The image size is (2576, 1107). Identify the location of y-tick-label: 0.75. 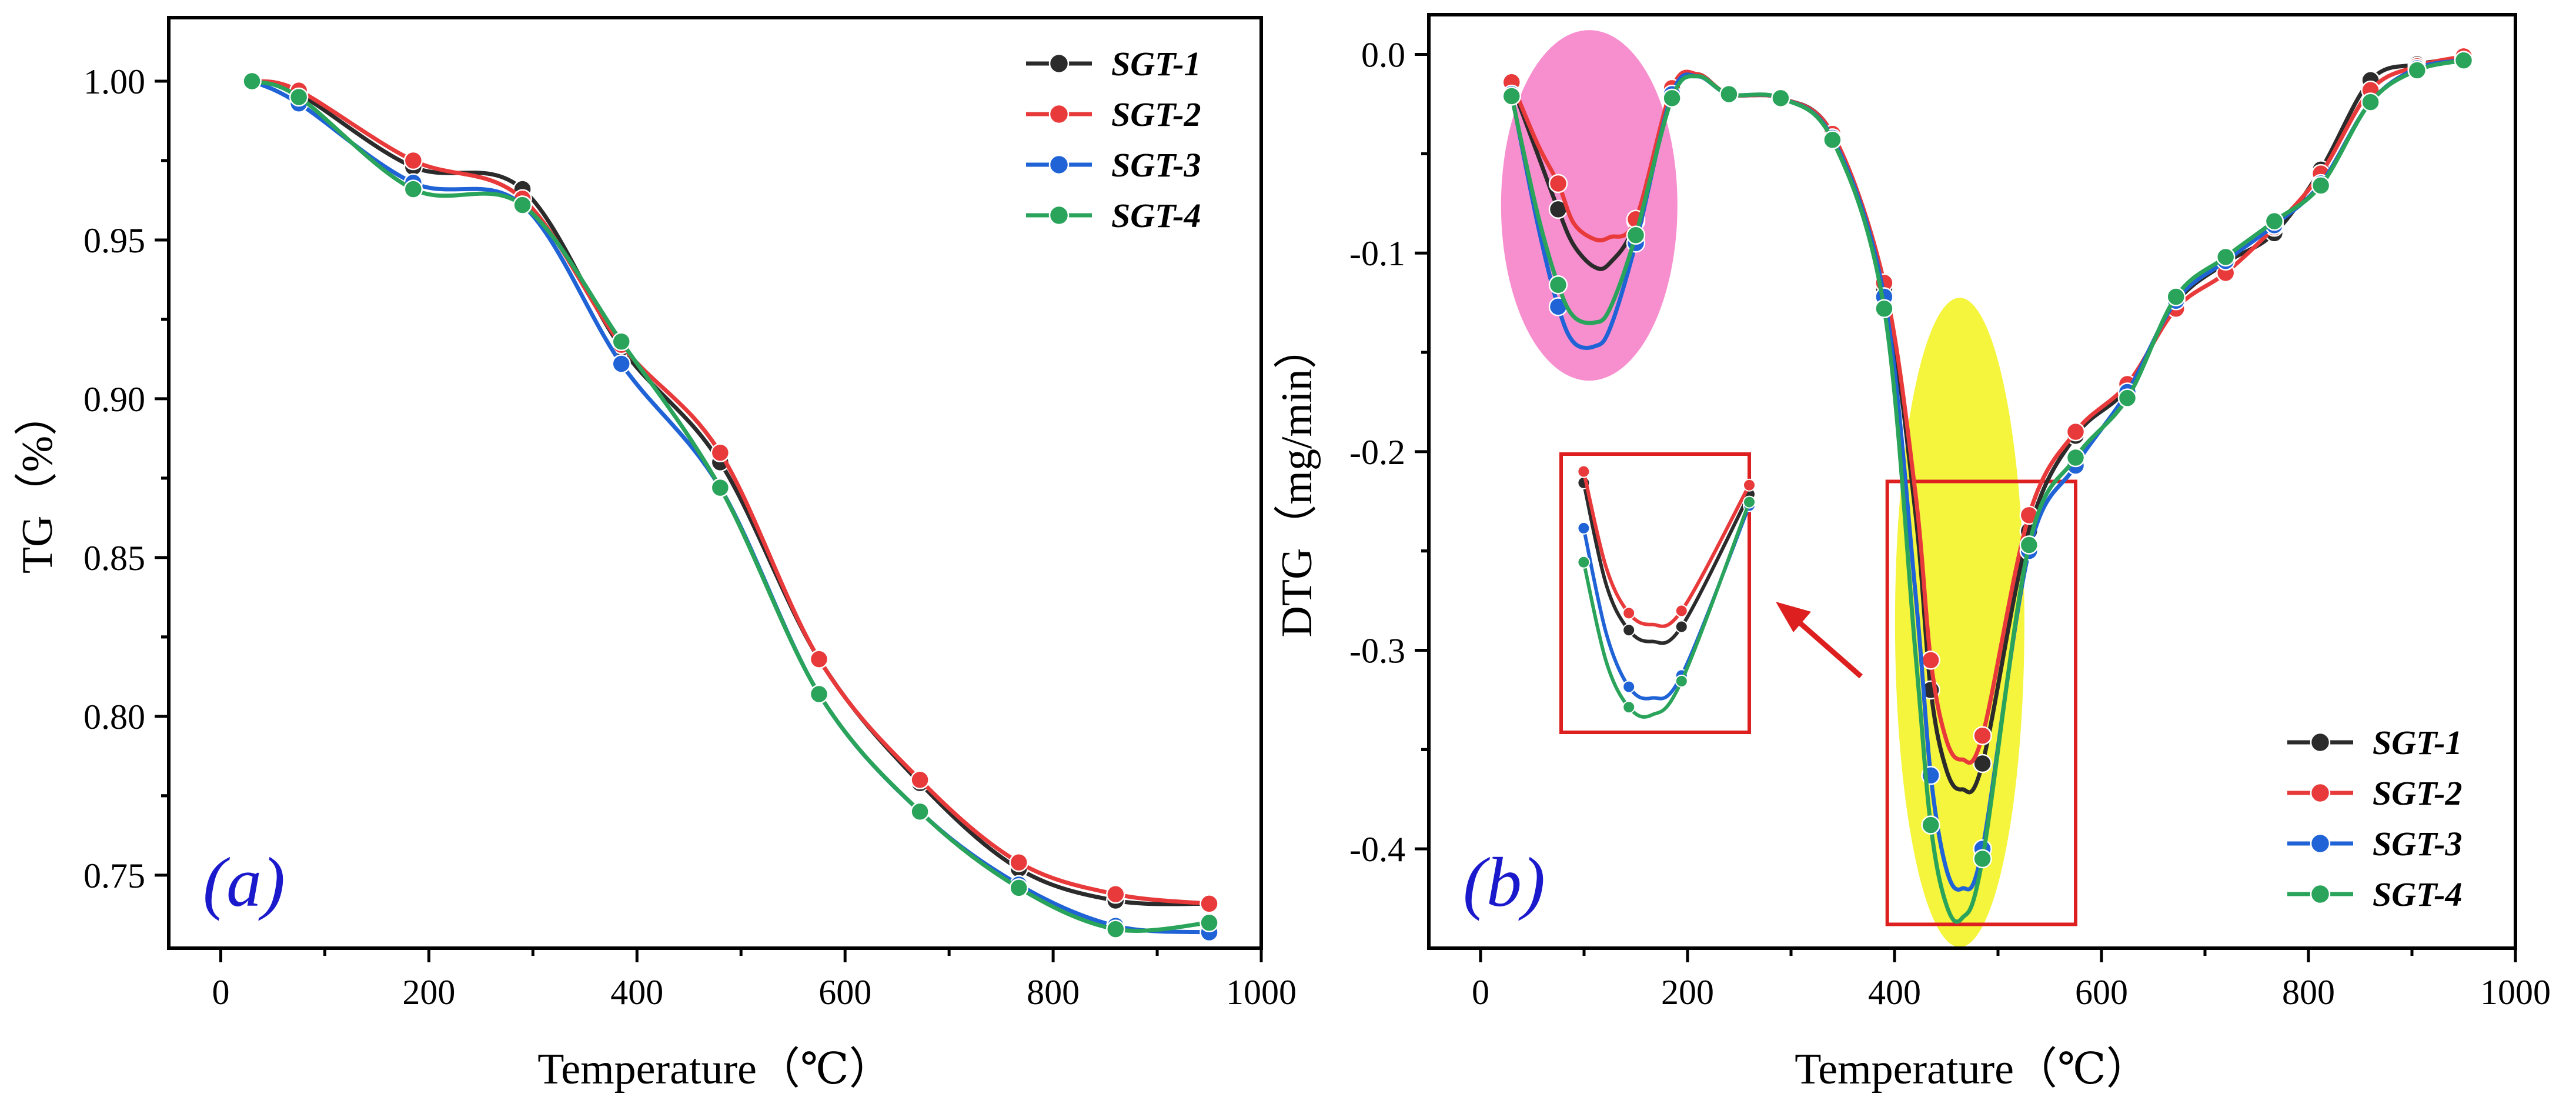
(114, 876).